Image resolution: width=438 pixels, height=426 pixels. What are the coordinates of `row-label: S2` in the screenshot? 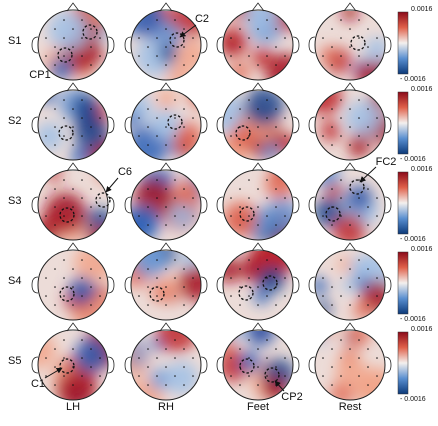 It's located at (14, 121).